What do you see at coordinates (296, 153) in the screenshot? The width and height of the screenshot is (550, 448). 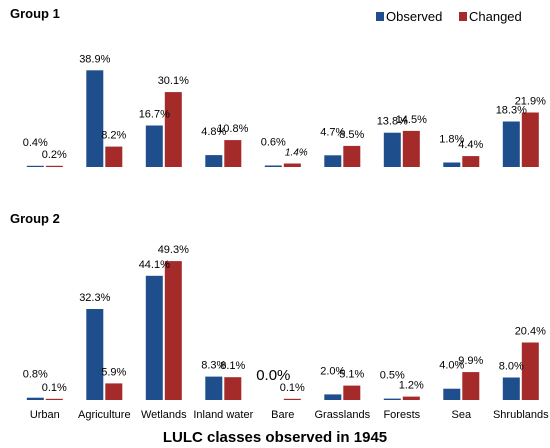 I see `value-label-group1-changed-4: 1.4%` at bounding box center [296, 153].